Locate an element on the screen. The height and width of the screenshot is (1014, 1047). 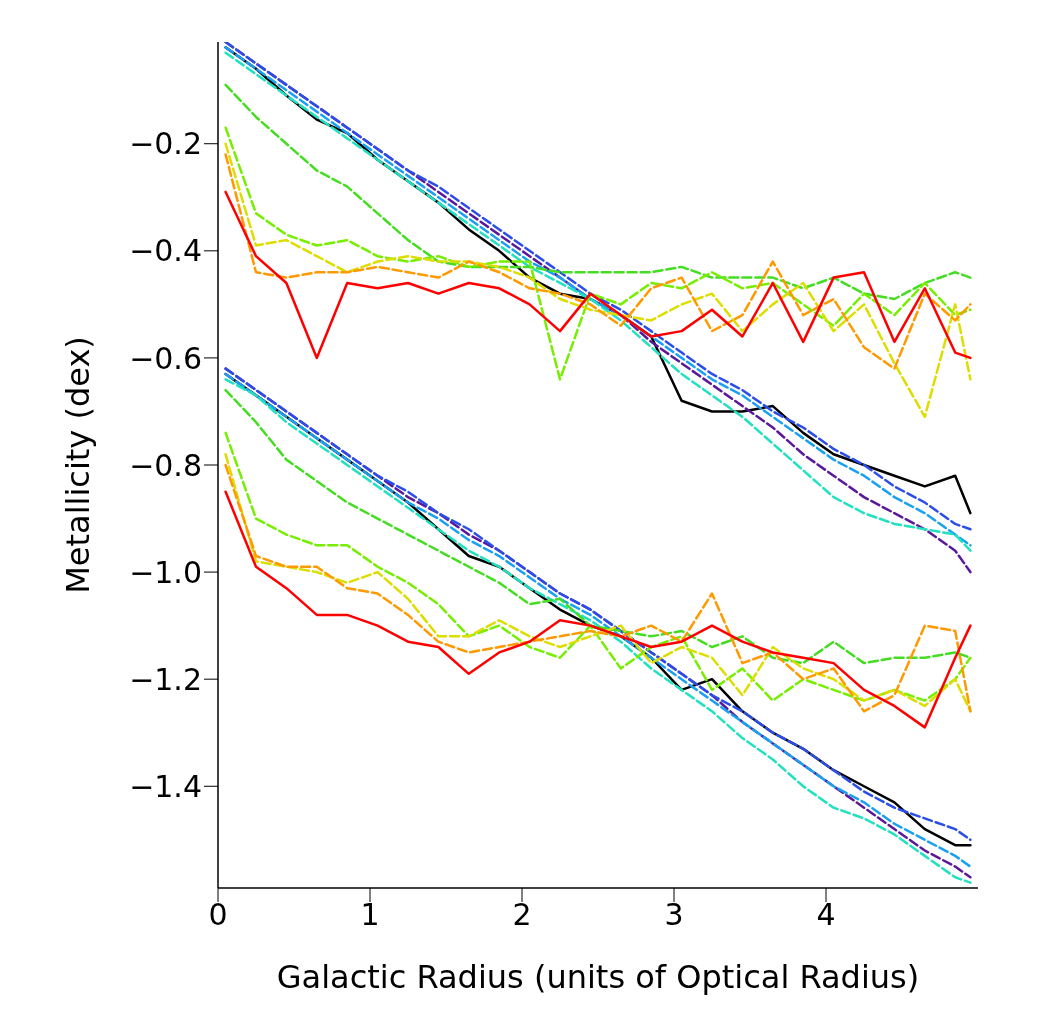
y-tick-label: −1.4 is located at coordinates (165, 786).